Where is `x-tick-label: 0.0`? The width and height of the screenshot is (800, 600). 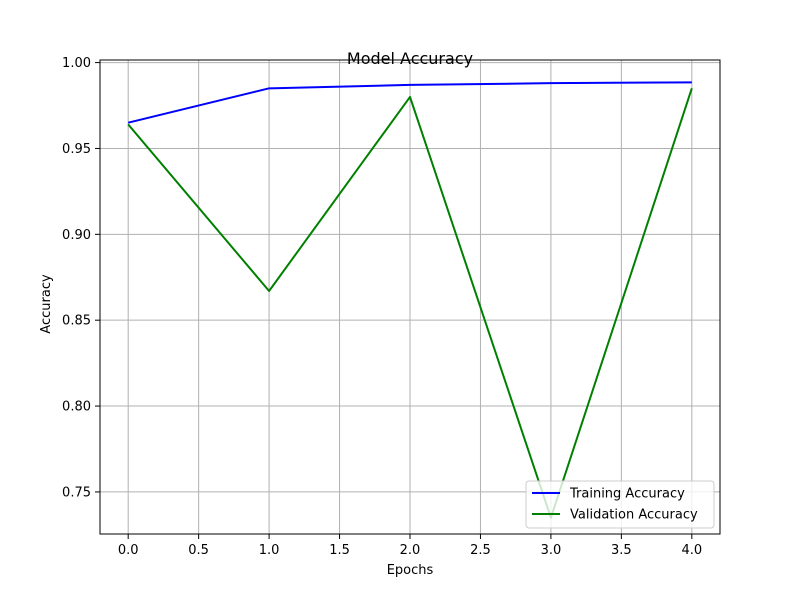 x-tick-label: 0.0 is located at coordinates (128, 550).